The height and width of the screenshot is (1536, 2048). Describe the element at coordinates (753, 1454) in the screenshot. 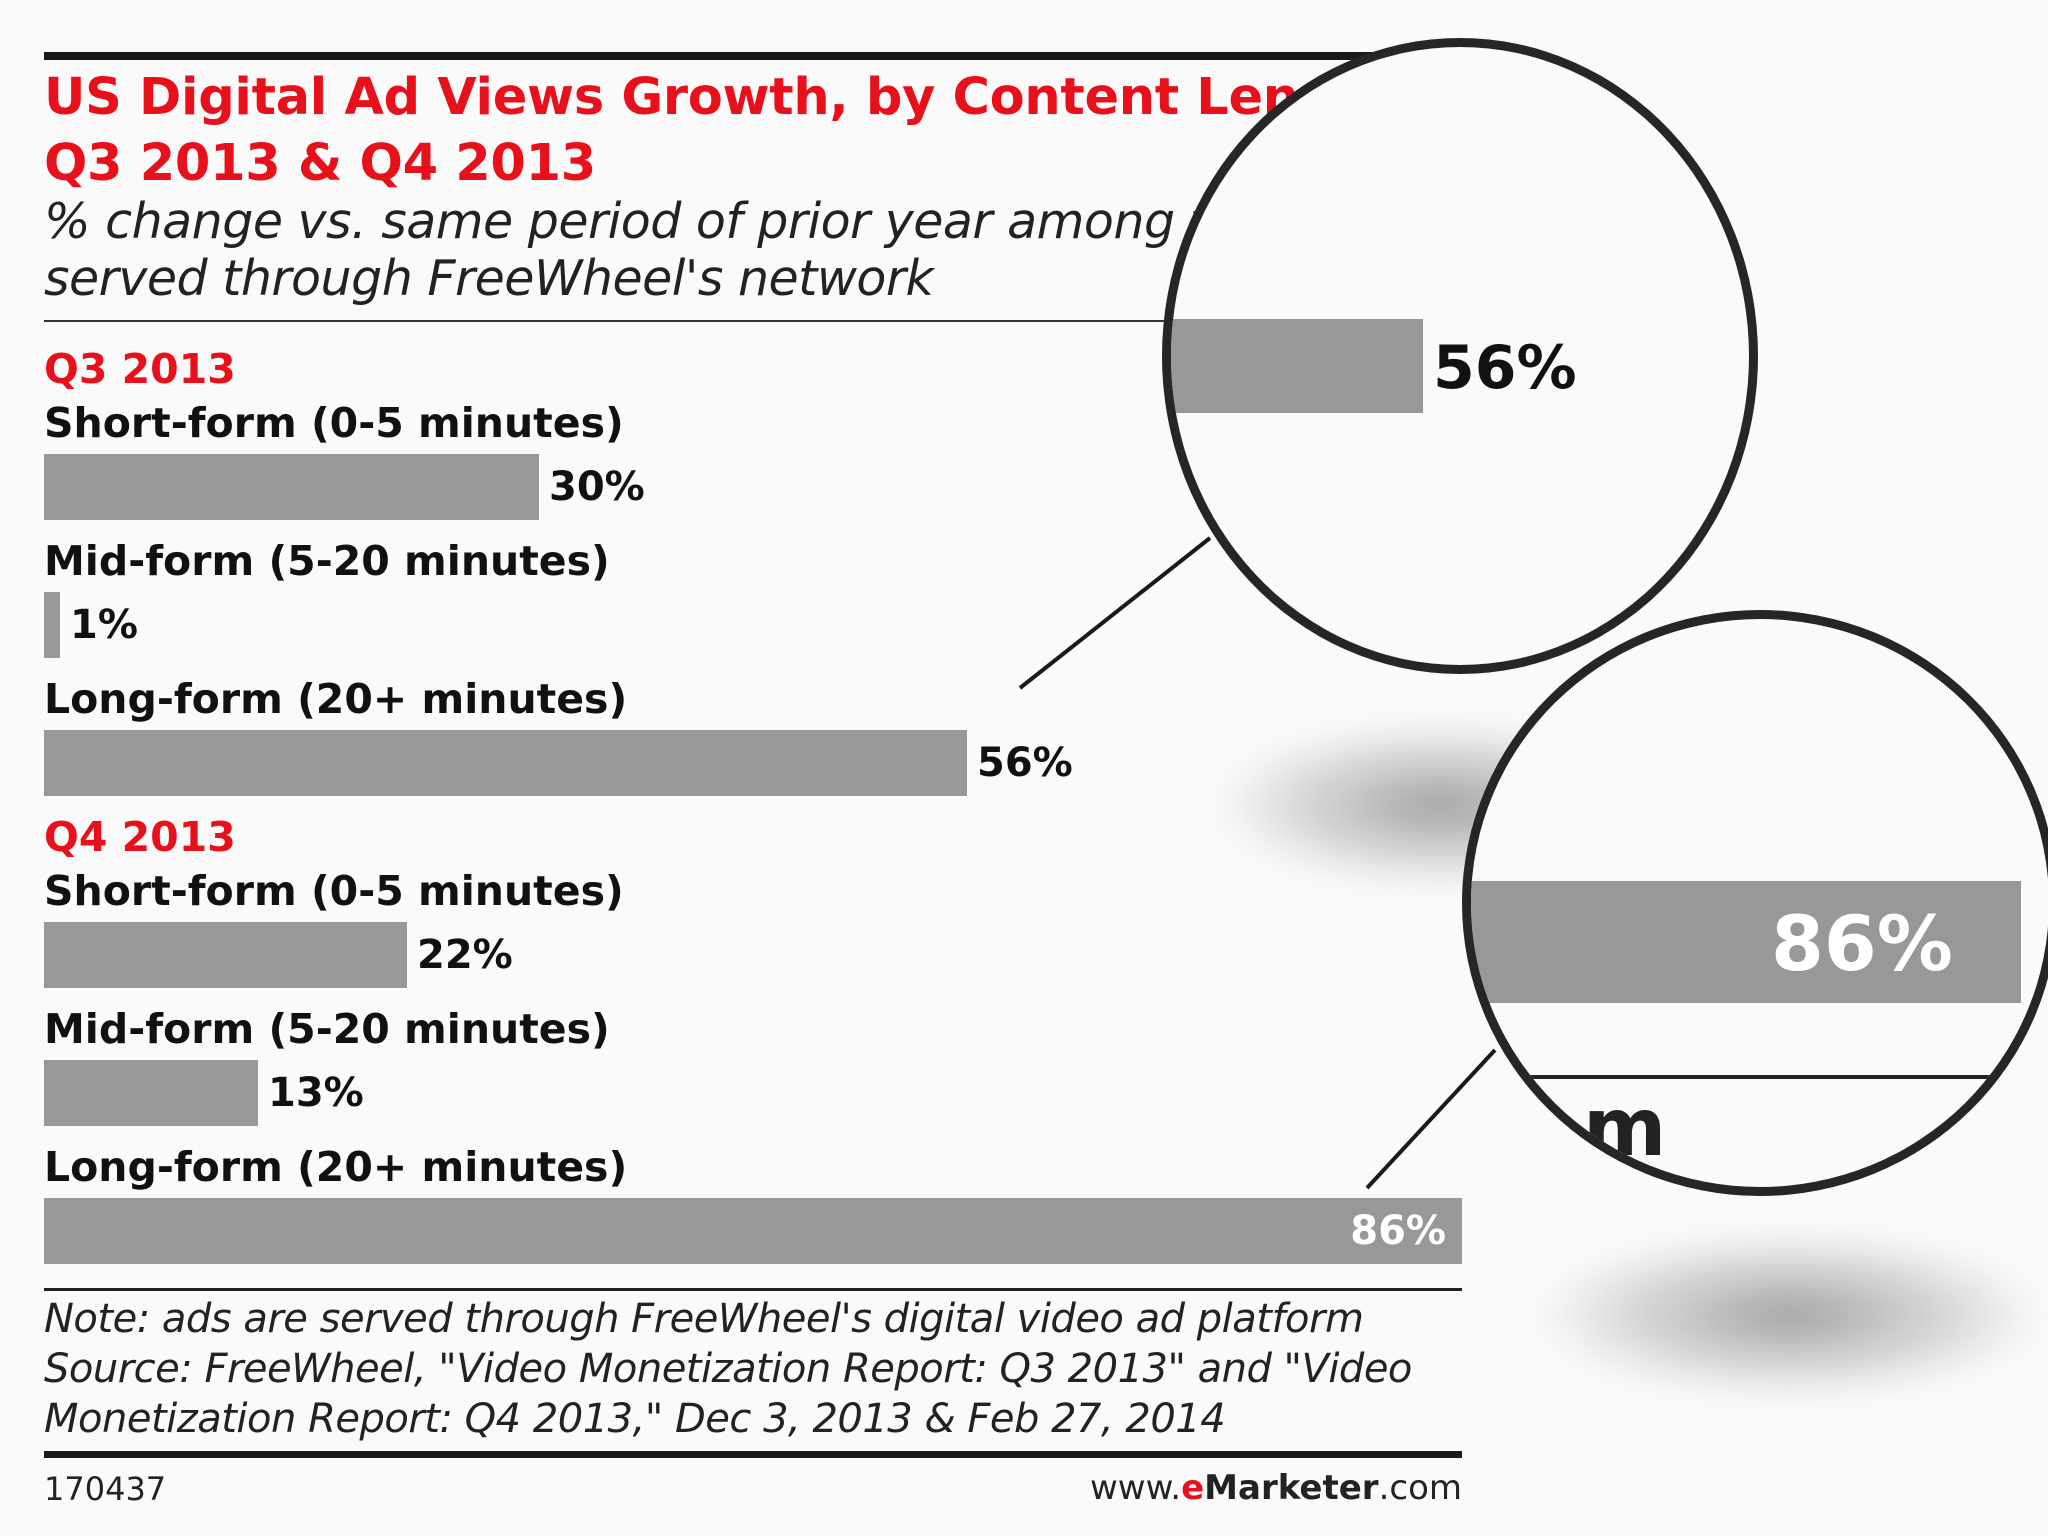

I see `footer-rule` at that location.